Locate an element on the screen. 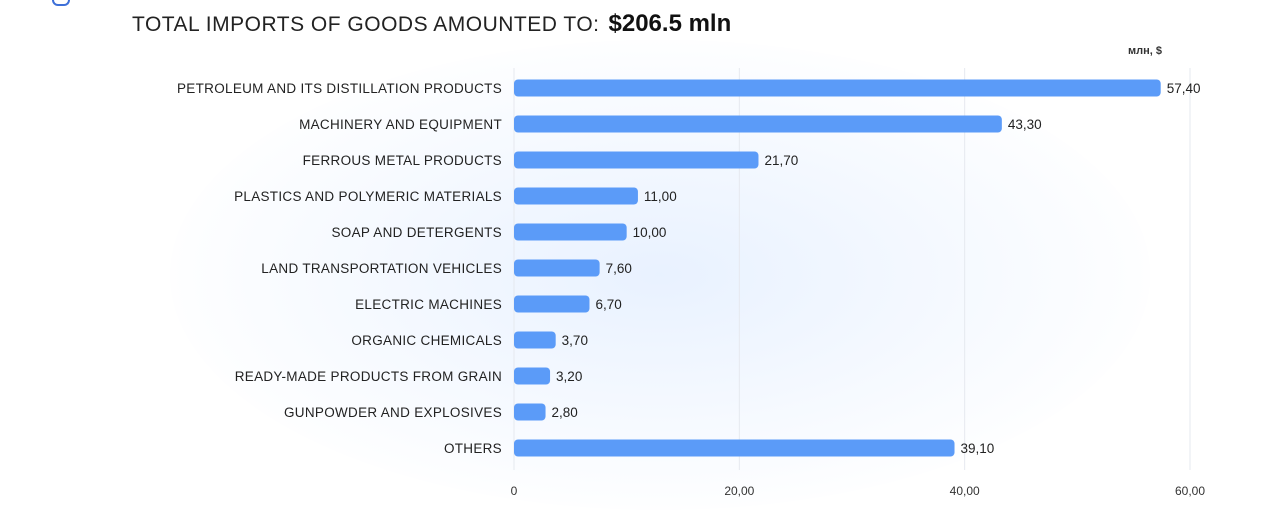  value-label: 7,60 is located at coordinates (619, 268).